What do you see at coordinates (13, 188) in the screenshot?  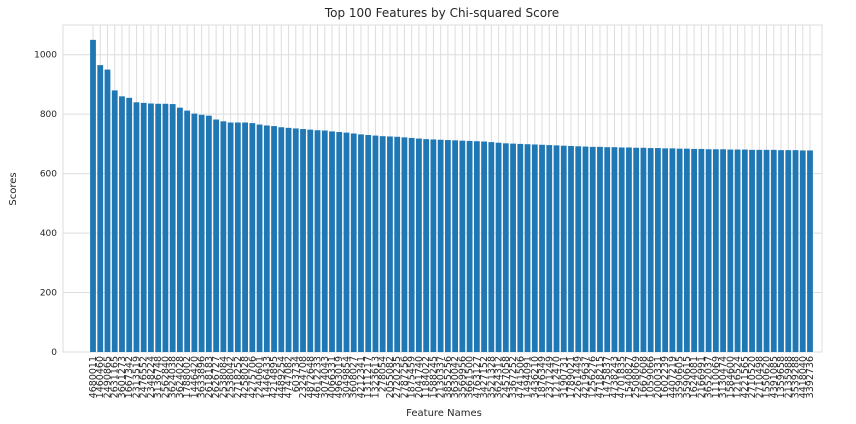 I see `y-axis-label: Scores` at bounding box center [13, 188].